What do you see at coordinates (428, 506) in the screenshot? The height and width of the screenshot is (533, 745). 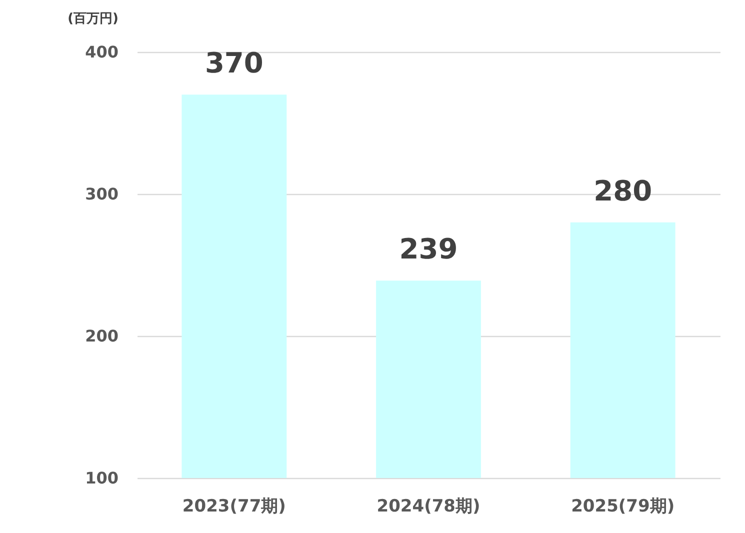 I see `x-tick-label: 2024(78期)` at bounding box center [428, 506].